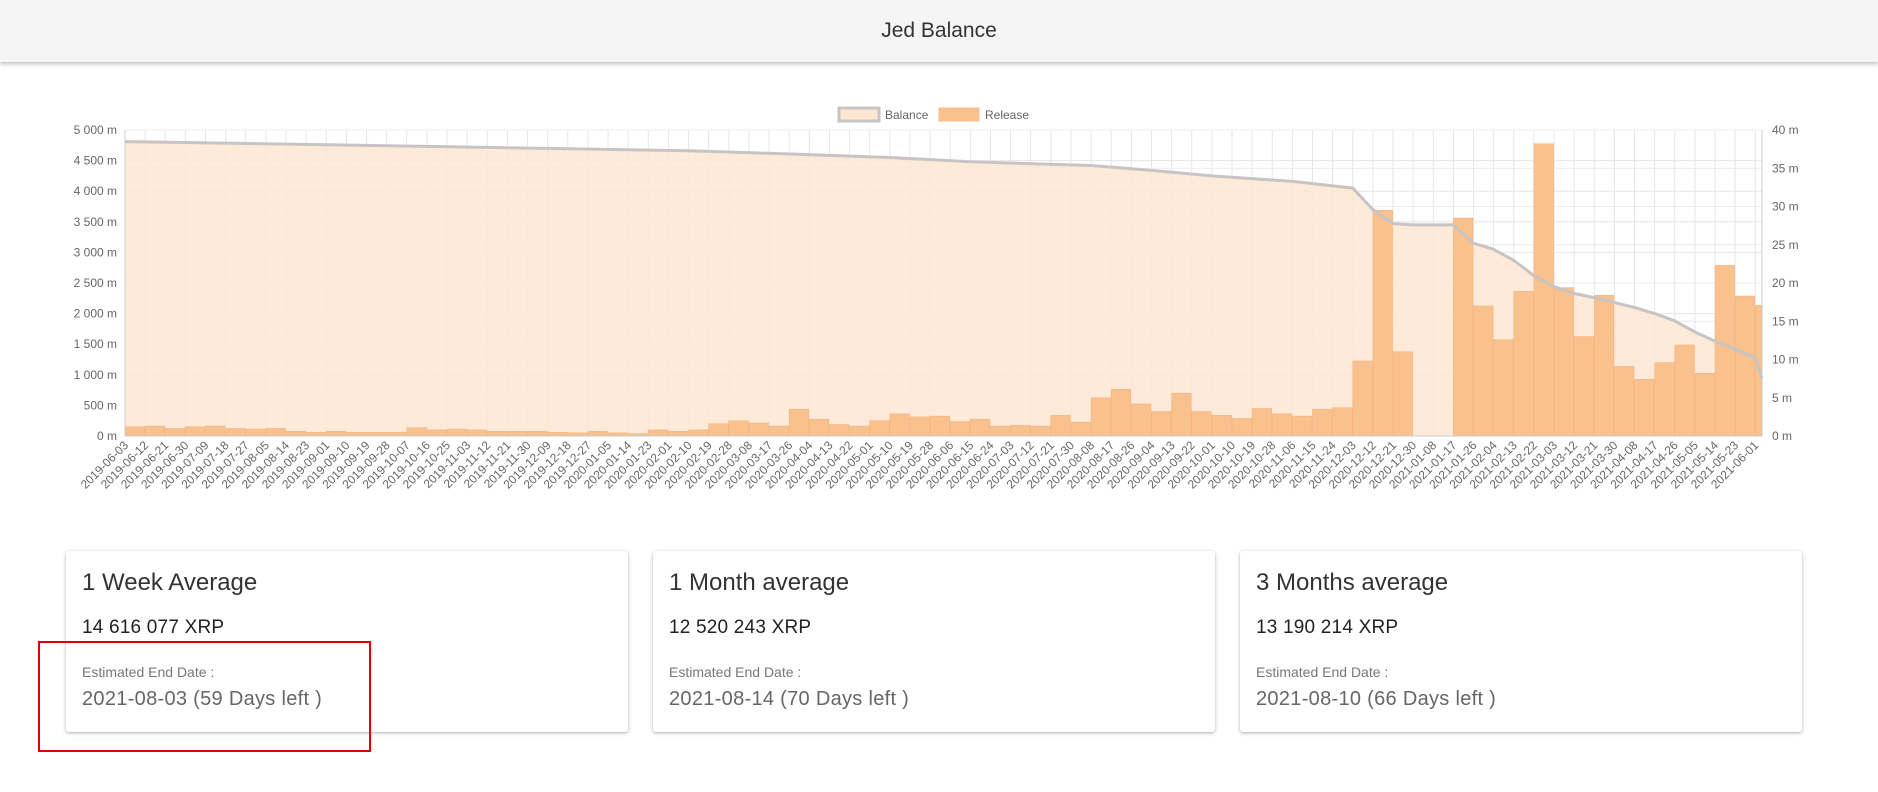  I want to click on y-left-tick-label: 3 500 m, so click(95, 222).